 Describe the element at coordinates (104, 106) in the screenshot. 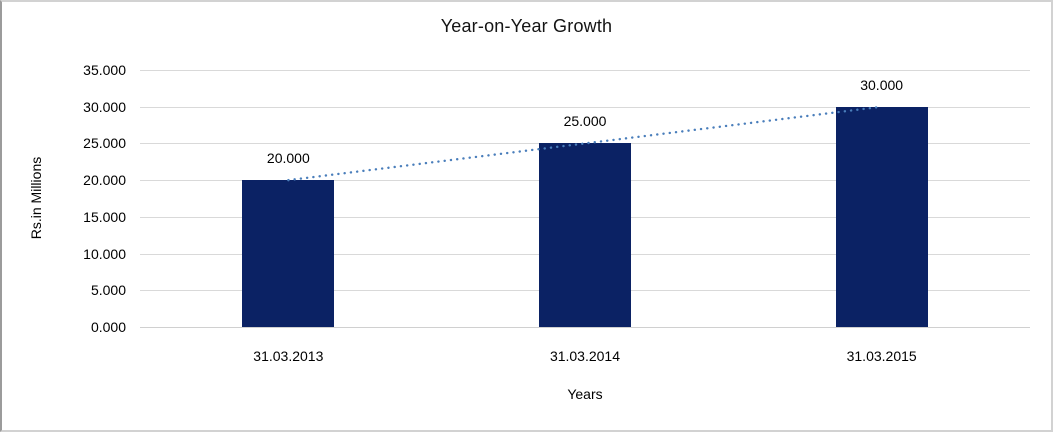

I see `y-tick-label: 30.000` at that location.